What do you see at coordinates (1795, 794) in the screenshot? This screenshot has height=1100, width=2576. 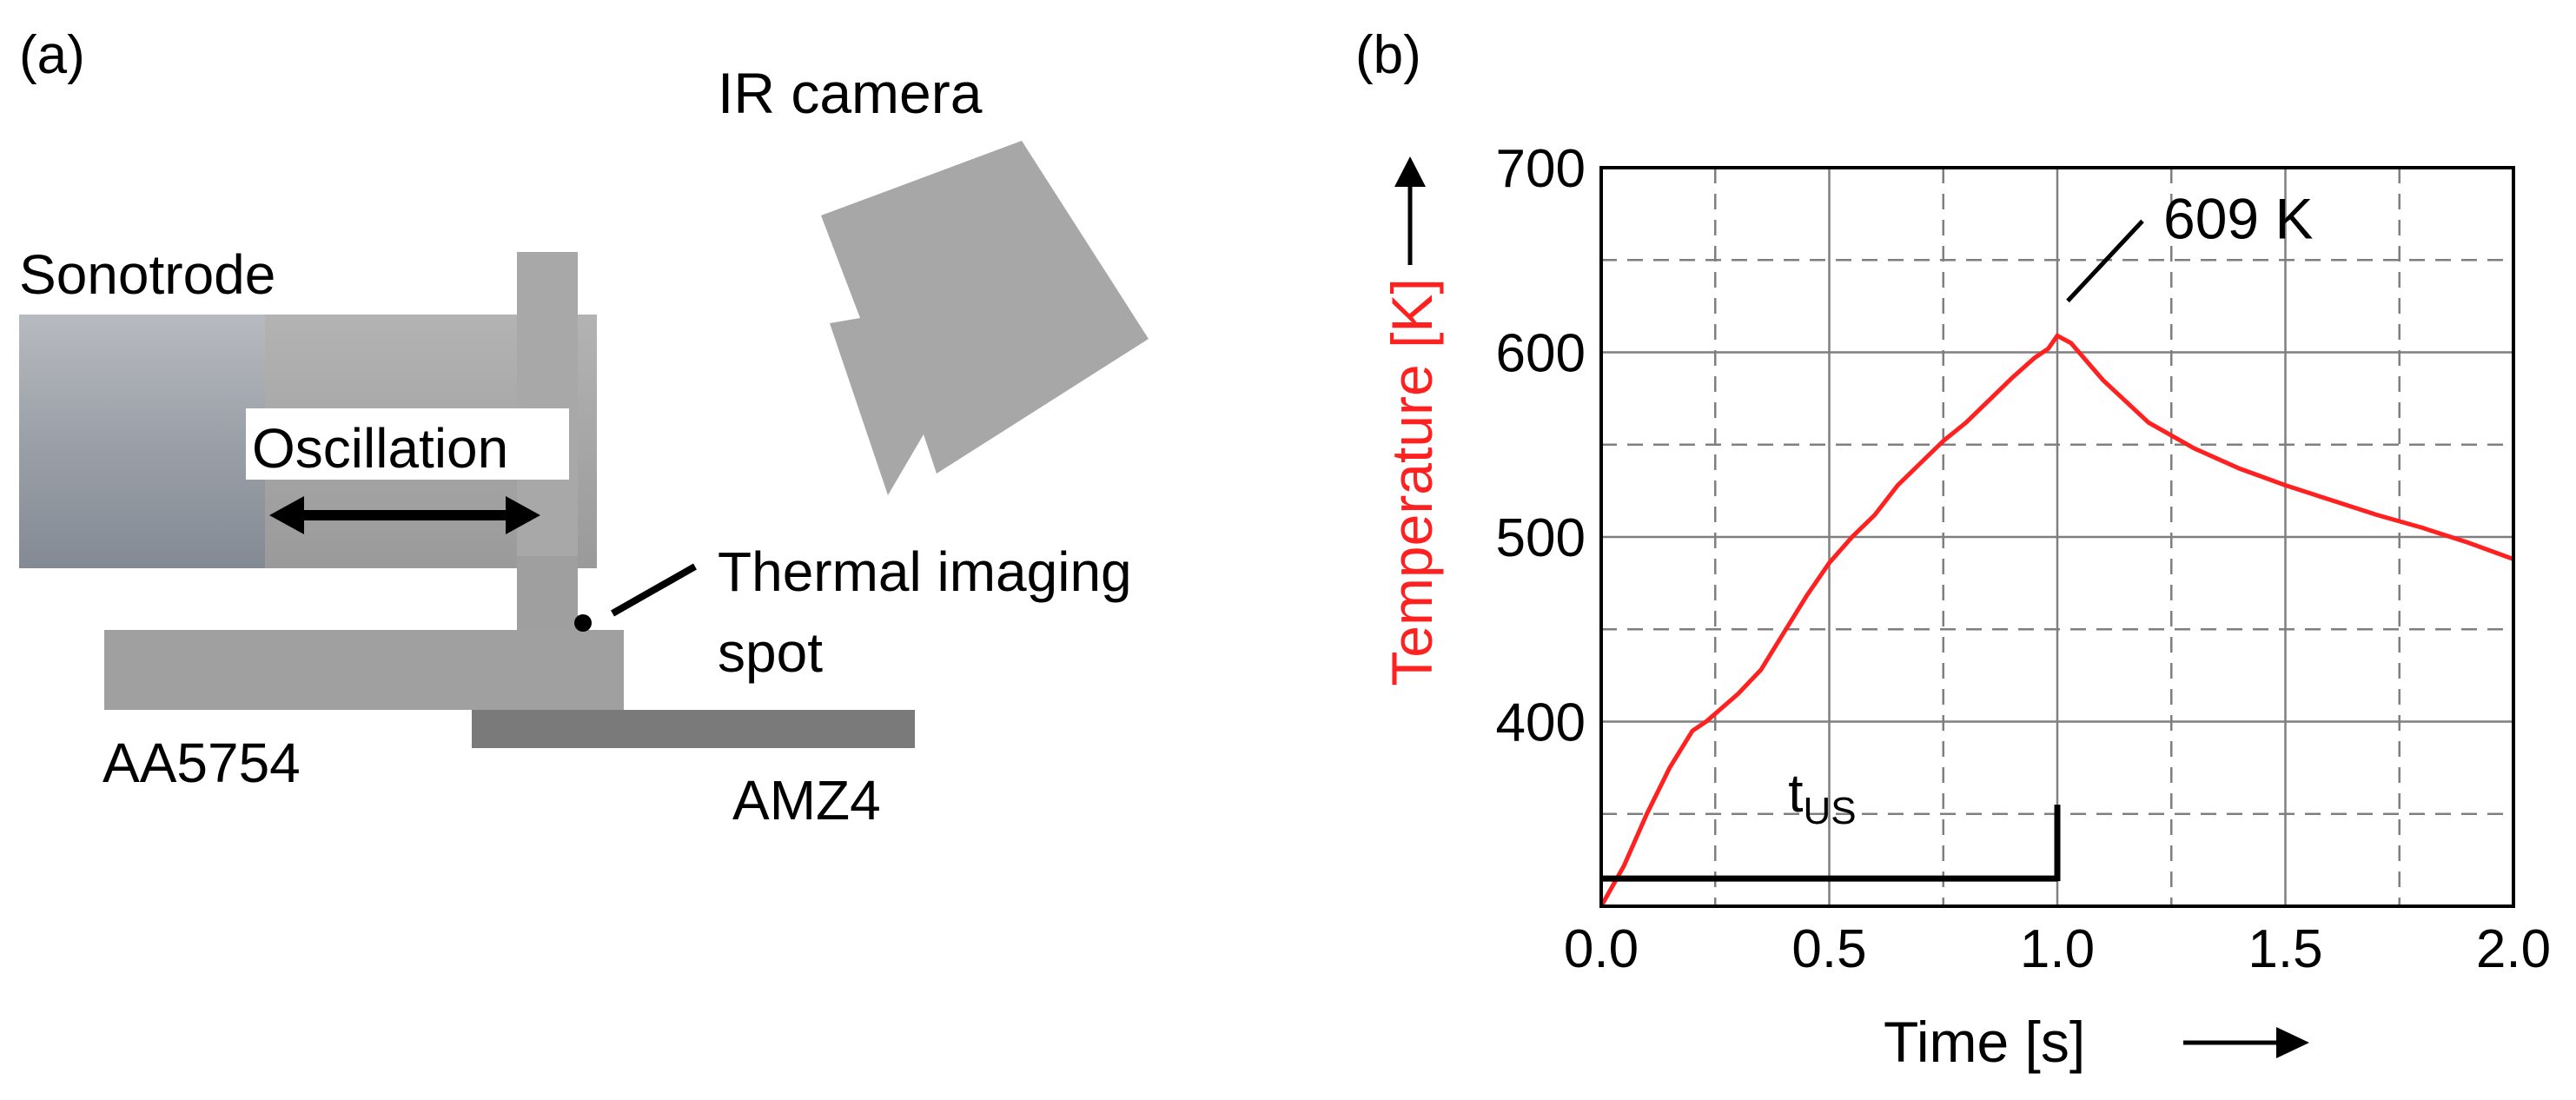 I see `tus-label-main: t` at bounding box center [1795, 794].